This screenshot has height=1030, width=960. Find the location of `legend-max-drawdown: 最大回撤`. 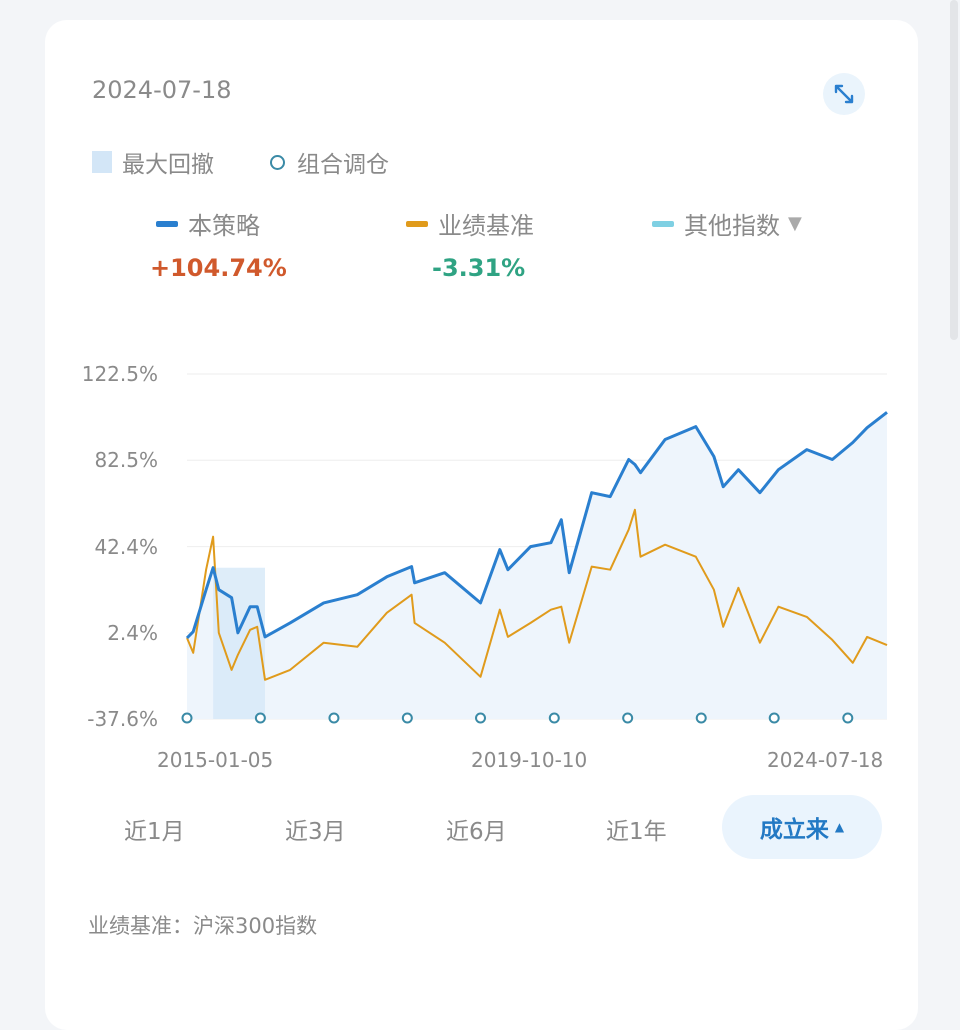

legend-max-drawdown: 最大回撤 is located at coordinates (153, 162).